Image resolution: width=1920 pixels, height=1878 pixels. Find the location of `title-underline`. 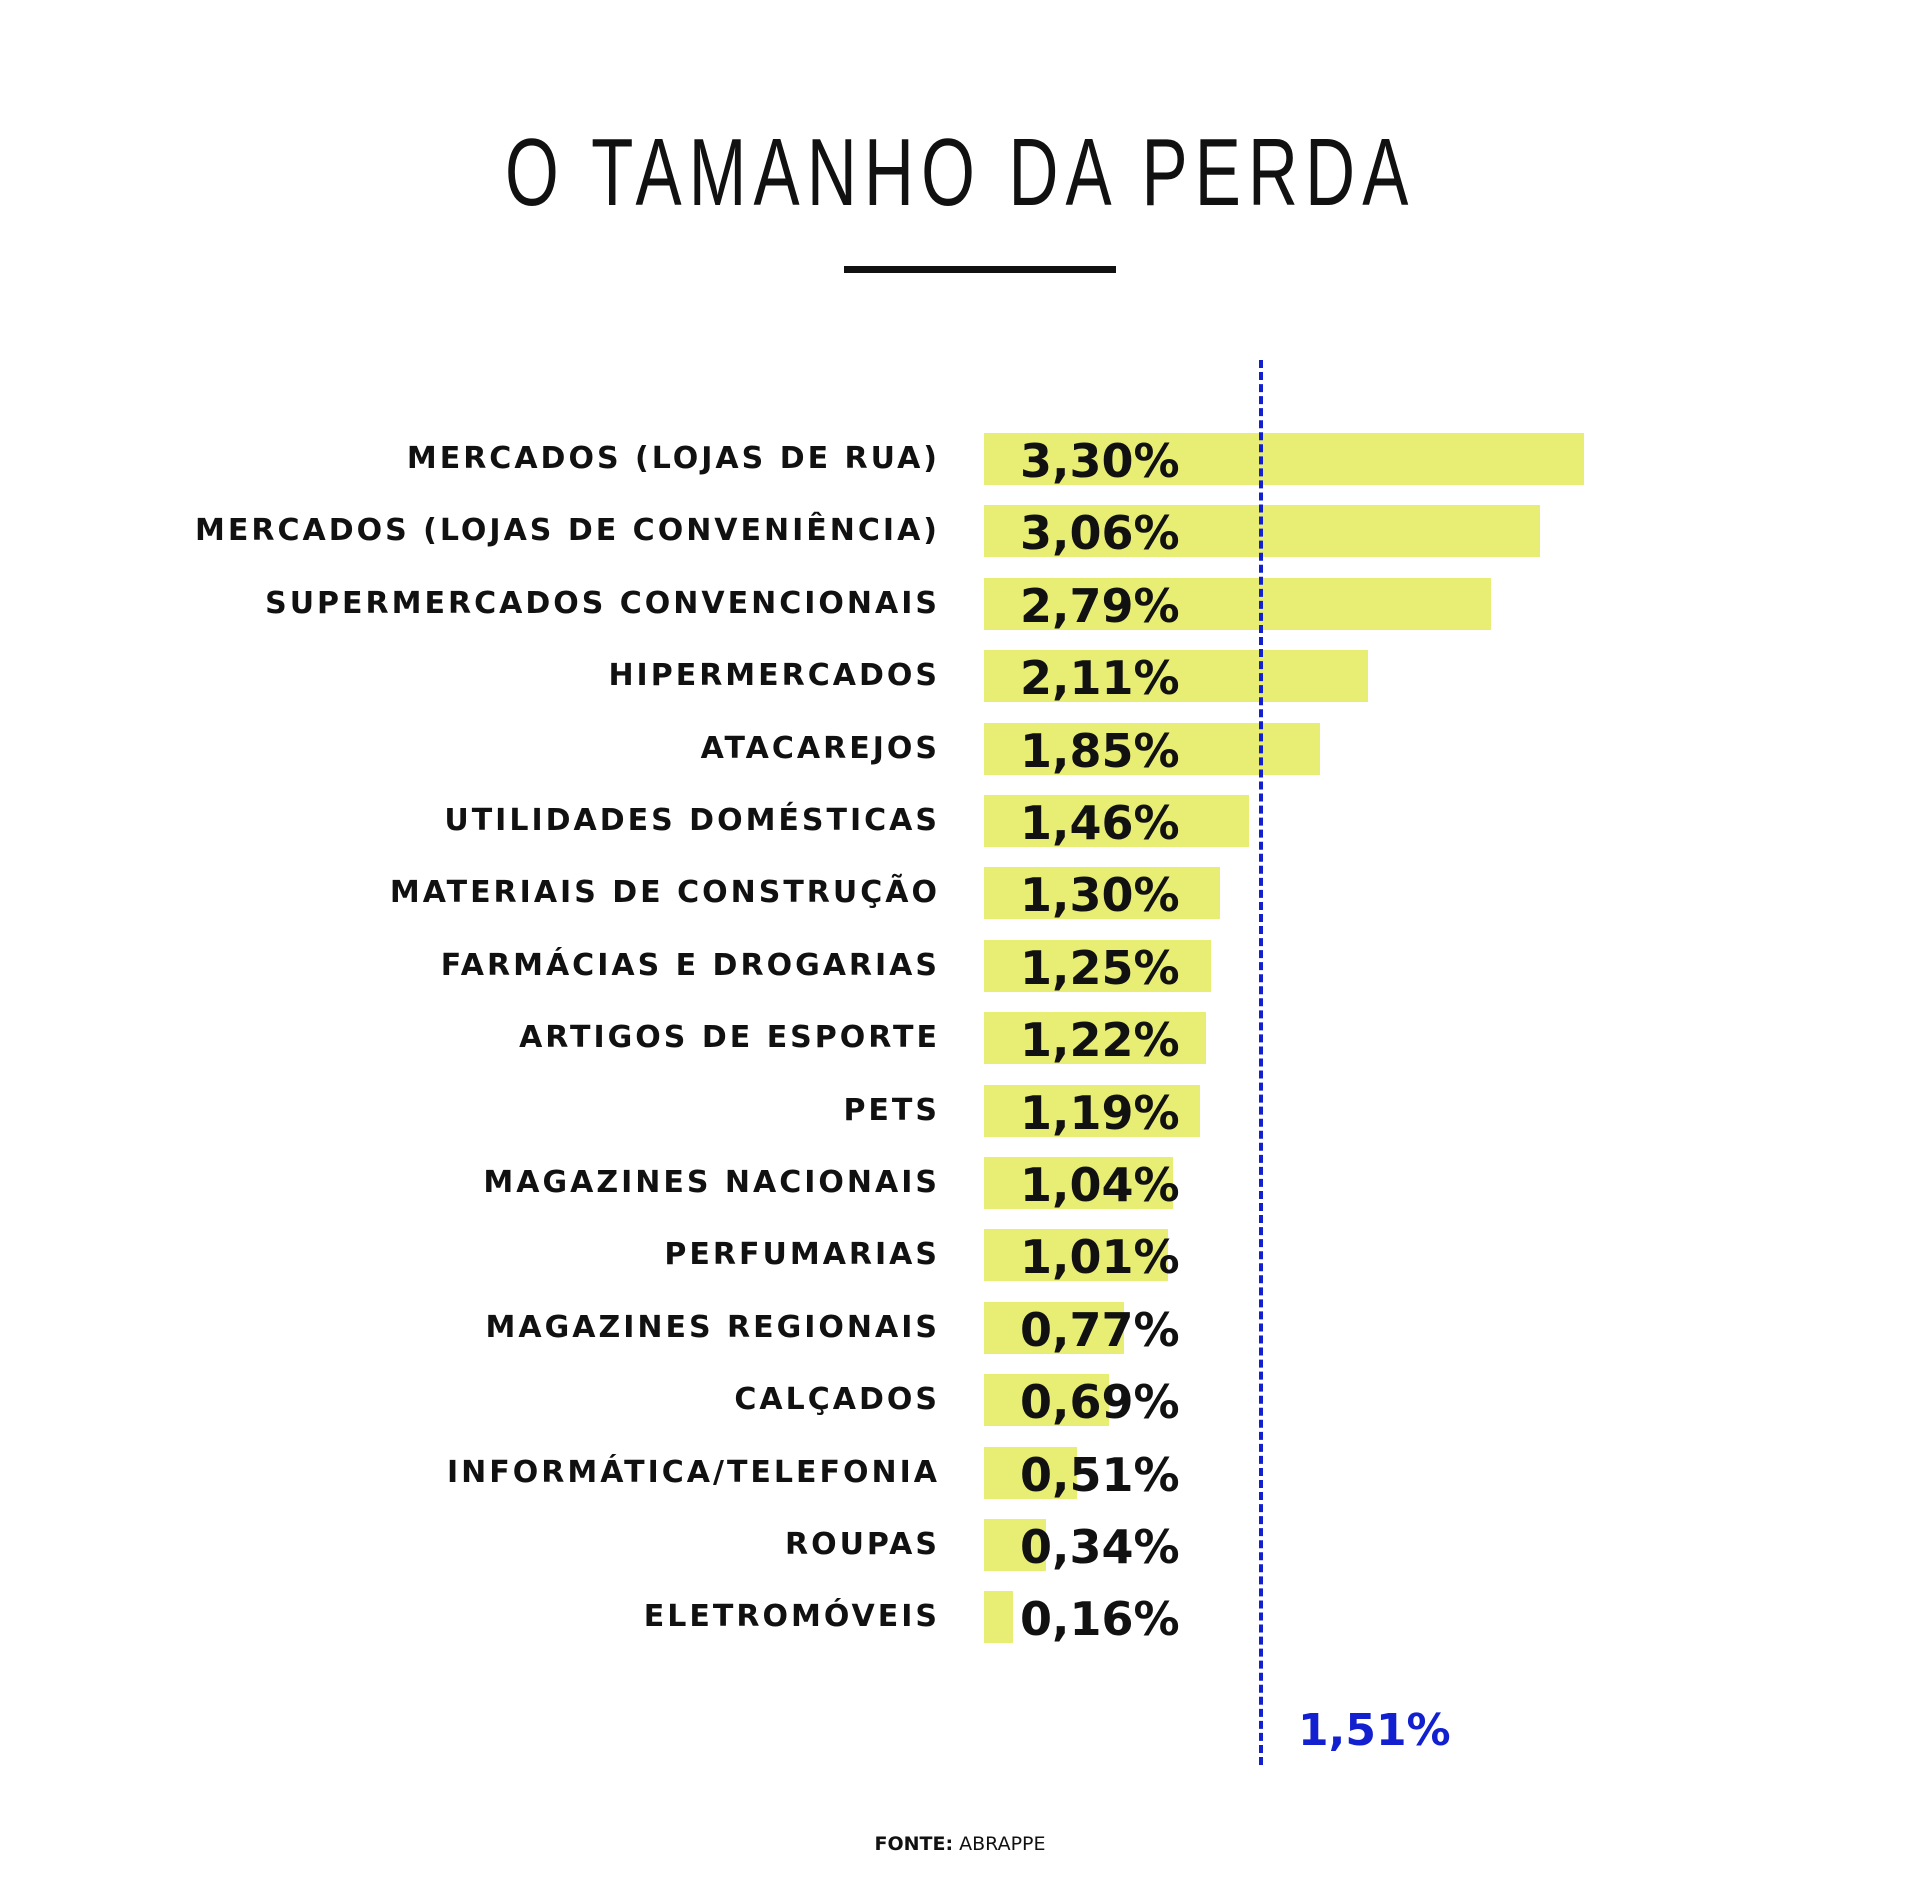

title-underline is located at coordinates (980, 269).